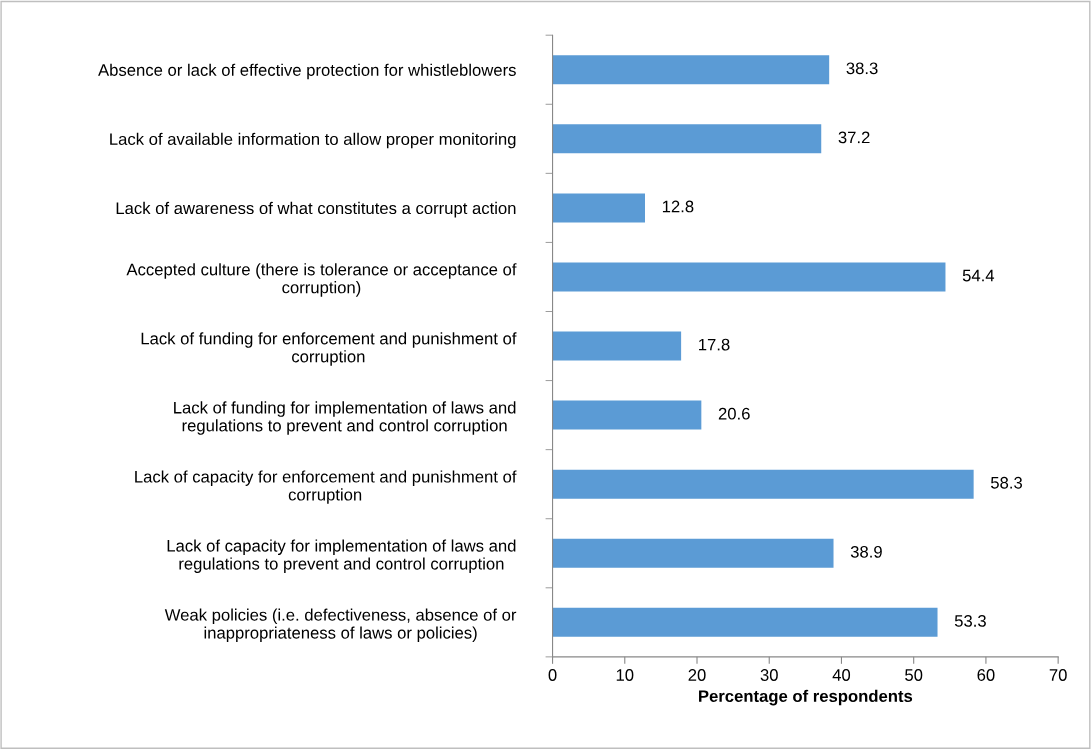 Image resolution: width=1092 pixels, height=749 pixels. I want to click on y-tick-label: Lack of funding for implementation of laws and regulations to prevent and control corruption, so click(345, 418).